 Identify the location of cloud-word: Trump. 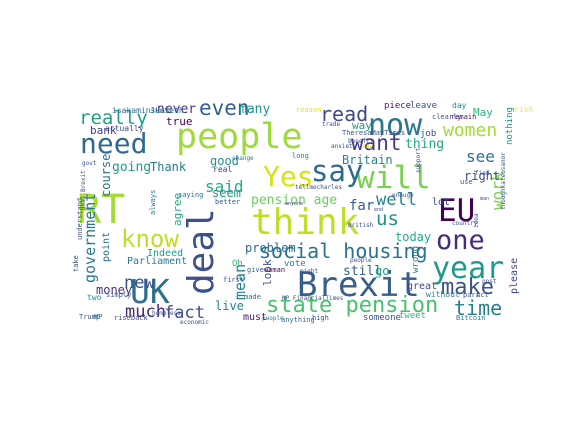
(89, 317).